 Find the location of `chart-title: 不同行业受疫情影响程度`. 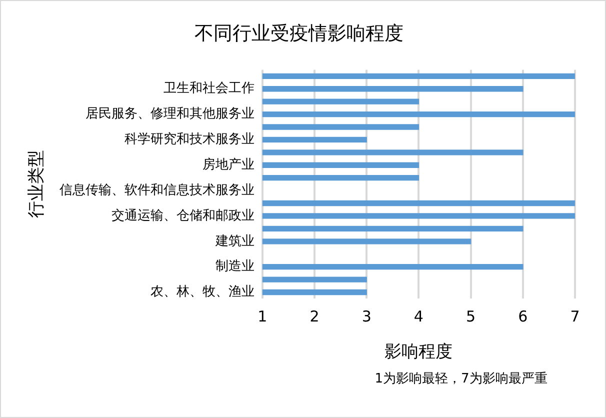

chart-title: 不同行业受疫情影响程度 is located at coordinates (299, 33).